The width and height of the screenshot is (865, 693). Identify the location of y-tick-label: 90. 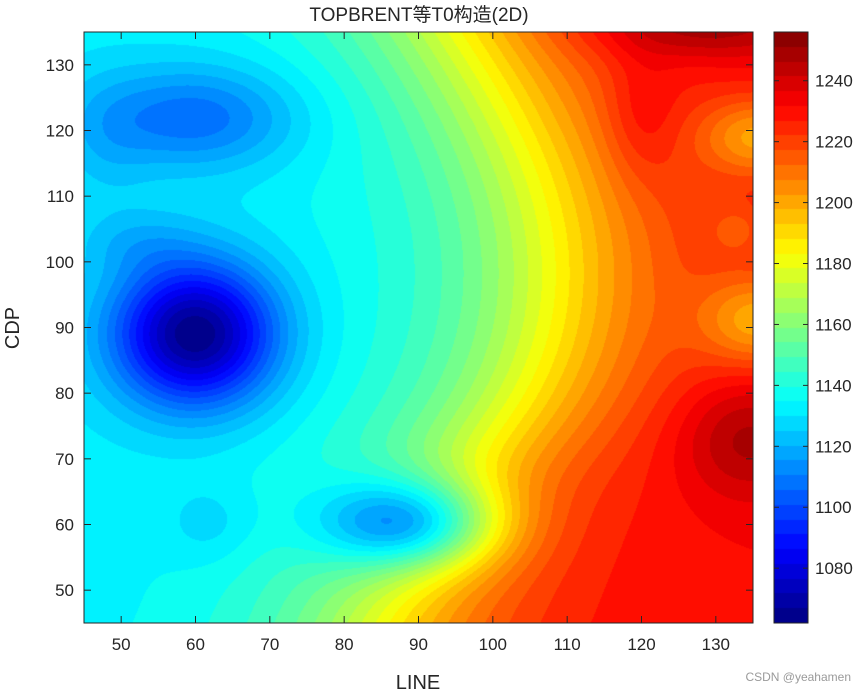
(64, 328).